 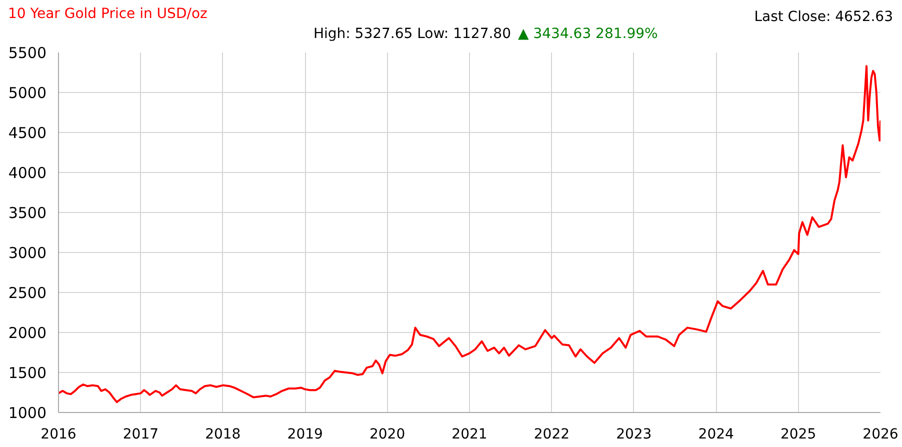 I want to click on x-tick-label: 2024, so click(x=716, y=434).